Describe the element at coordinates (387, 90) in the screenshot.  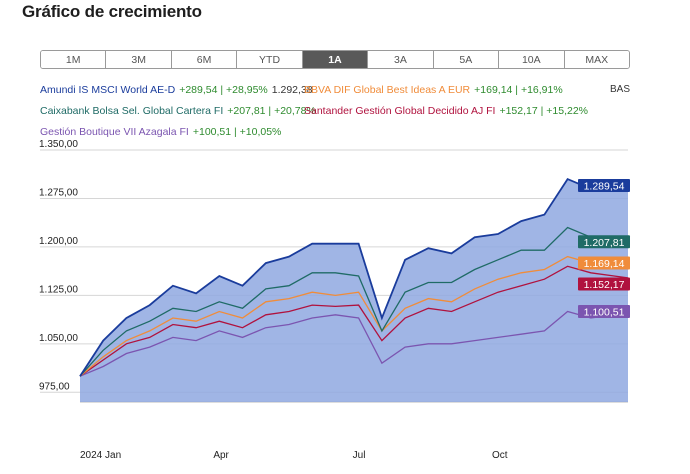
I see `legend-name: BBVA DIF Global Best Ideas A EUR` at that location.